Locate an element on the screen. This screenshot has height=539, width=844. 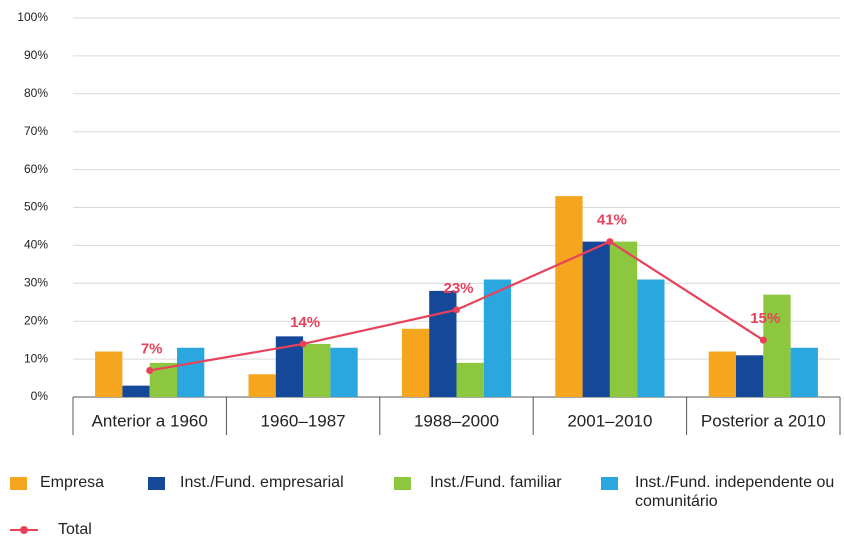
y-tick-label: 60% is located at coordinates (36, 169).